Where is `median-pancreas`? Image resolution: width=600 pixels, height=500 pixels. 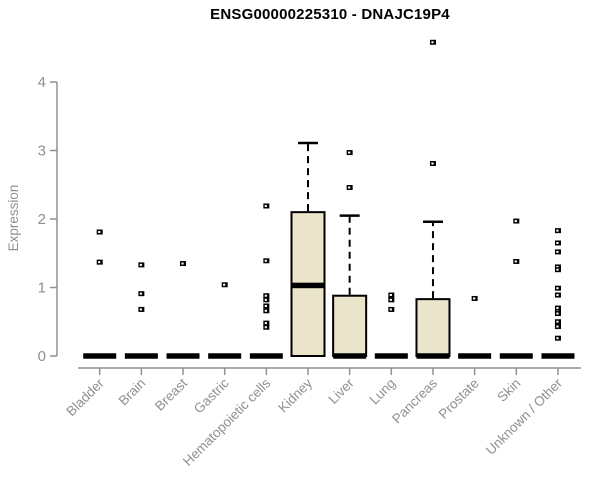 median-pancreas is located at coordinates (433, 356).